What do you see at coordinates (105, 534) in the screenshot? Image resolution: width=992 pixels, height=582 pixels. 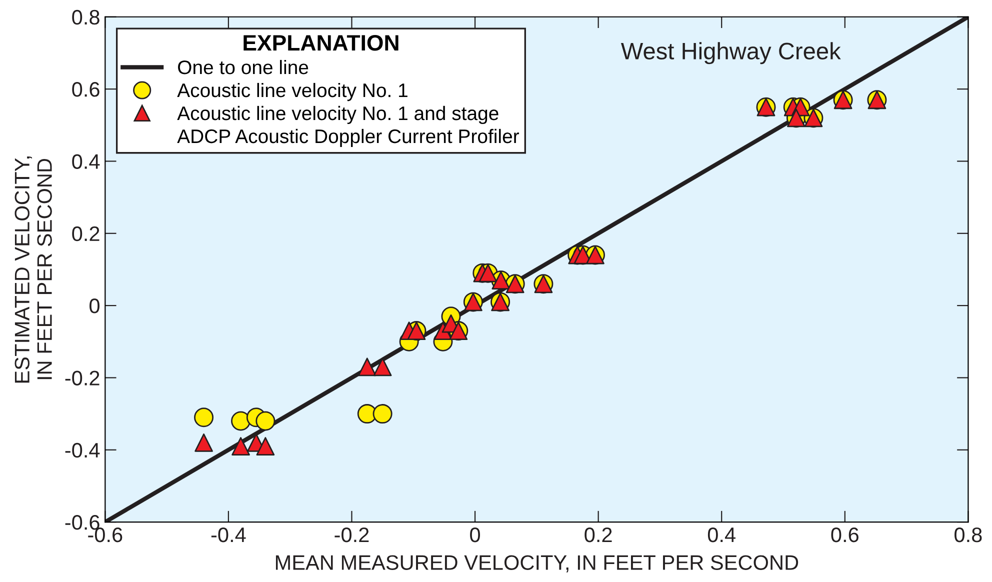 I see `x-tick-label: -0.6` at bounding box center [105, 534].